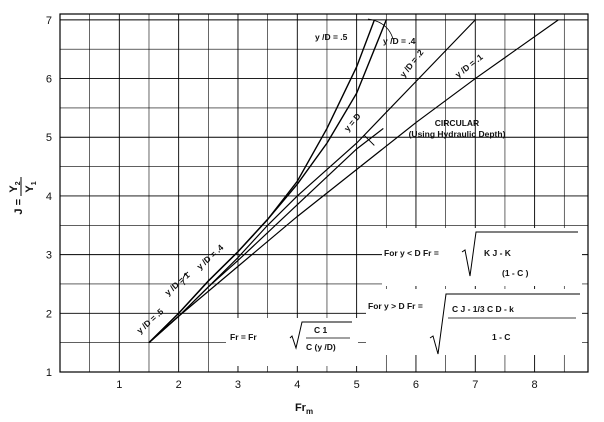  Describe the element at coordinates (243, 337) in the screenshot. I see `equation-3-left: Fr = Fr` at that location.